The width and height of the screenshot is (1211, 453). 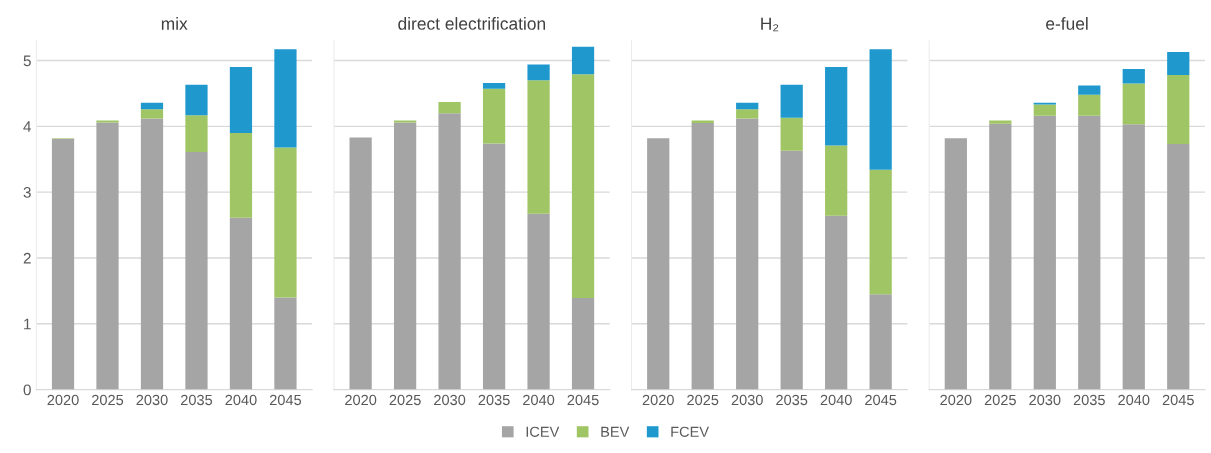 I want to click on y-tick-label: 4, so click(x=27, y=126).